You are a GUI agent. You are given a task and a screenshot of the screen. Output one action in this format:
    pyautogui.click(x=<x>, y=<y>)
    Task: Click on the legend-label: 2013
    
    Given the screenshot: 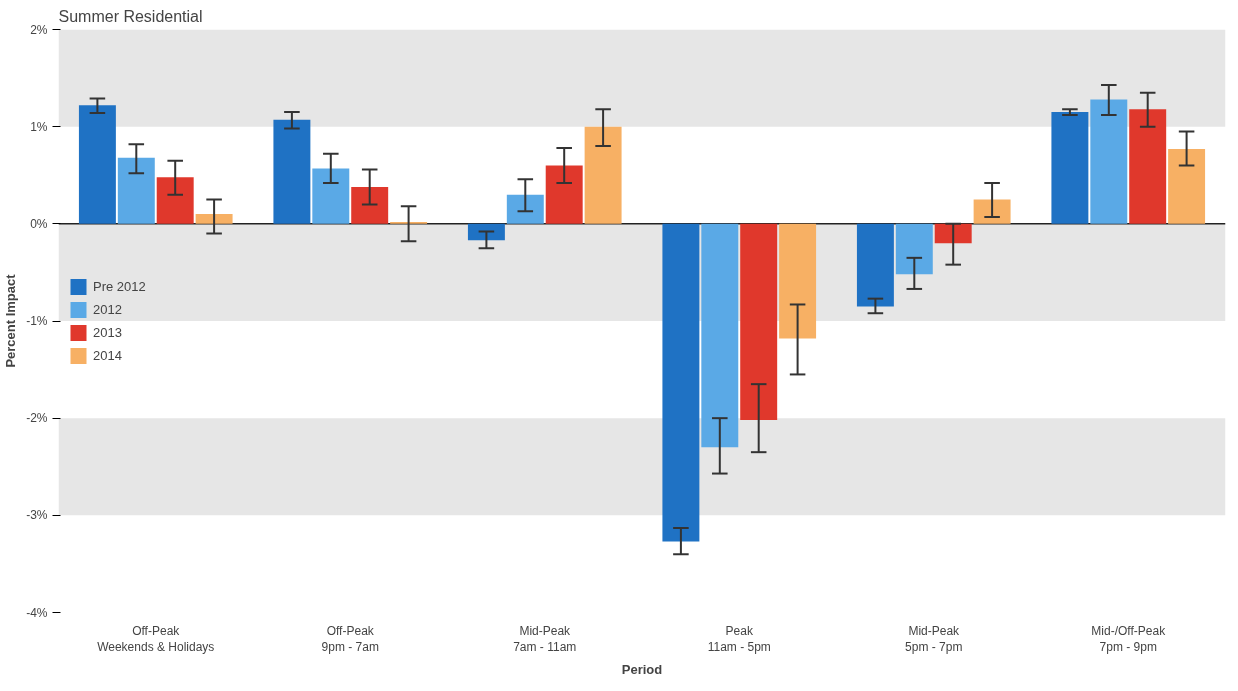 What is the action you would take?
    pyautogui.click(x=107, y=332)
    